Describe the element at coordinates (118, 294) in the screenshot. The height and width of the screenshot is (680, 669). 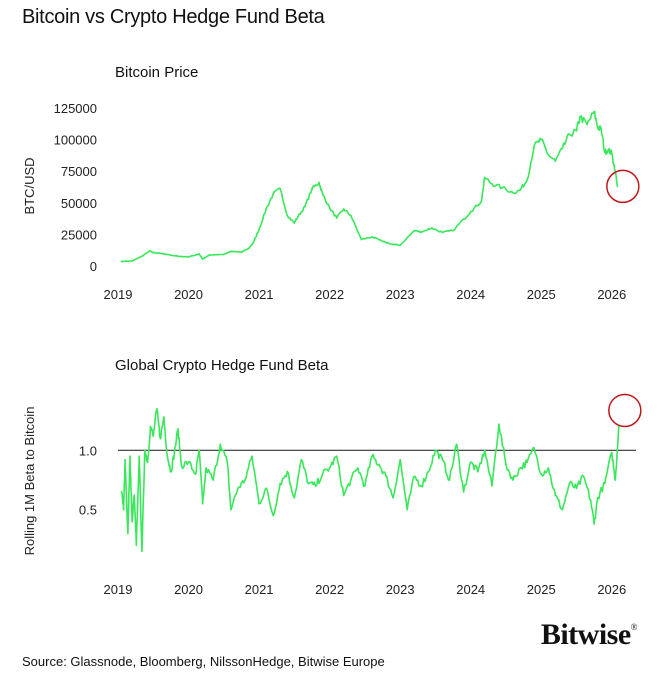
I see `x-tick-label: 2019` at that location.